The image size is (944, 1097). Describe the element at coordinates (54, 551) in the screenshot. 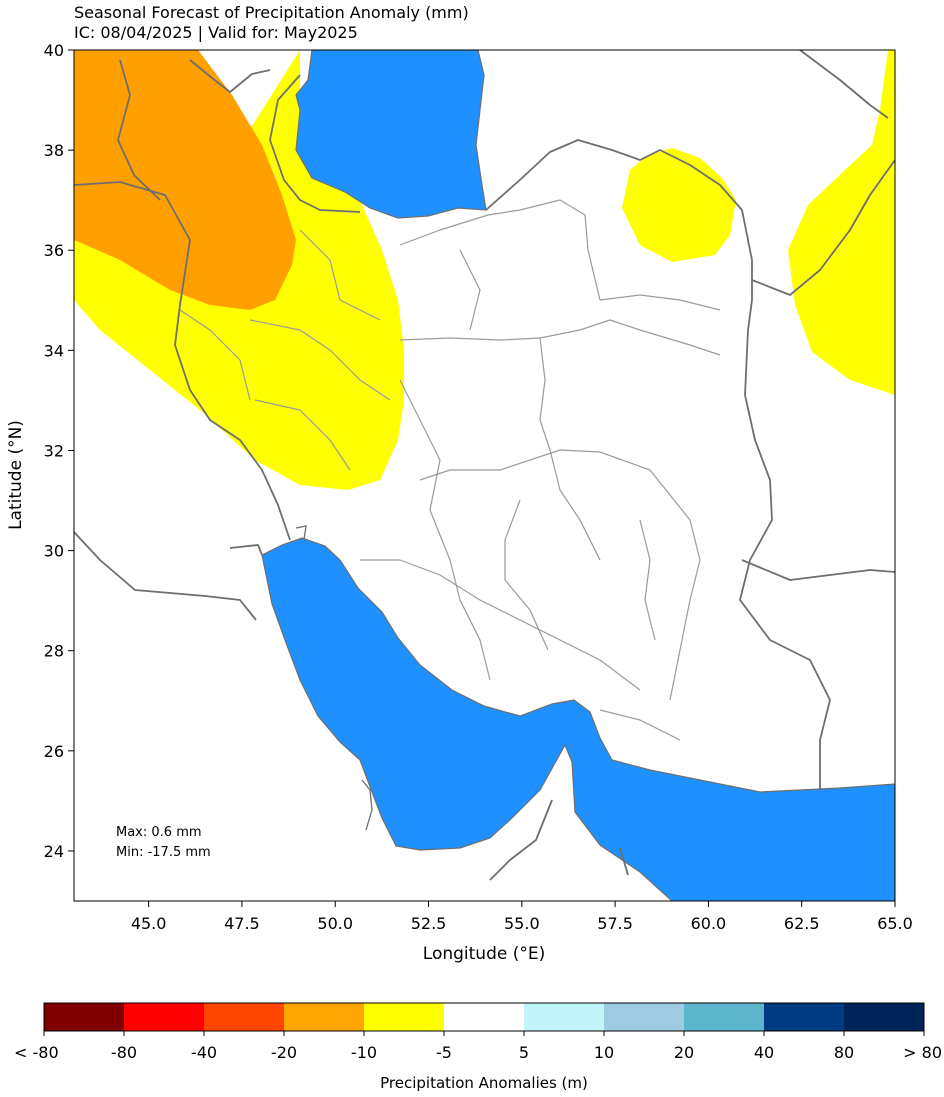

I see `y-tick-label: 30` at that location.